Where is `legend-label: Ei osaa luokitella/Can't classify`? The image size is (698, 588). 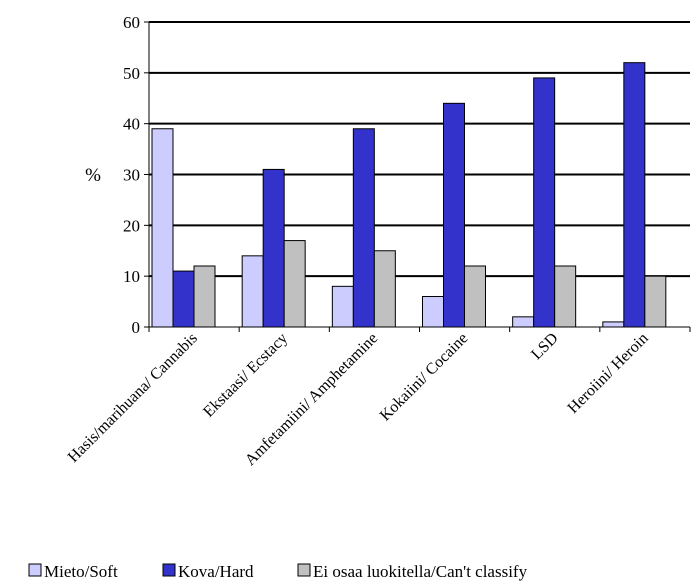
legend-label: Ei osaa luokitella/Can't classify is located at coordinates (420, 571).